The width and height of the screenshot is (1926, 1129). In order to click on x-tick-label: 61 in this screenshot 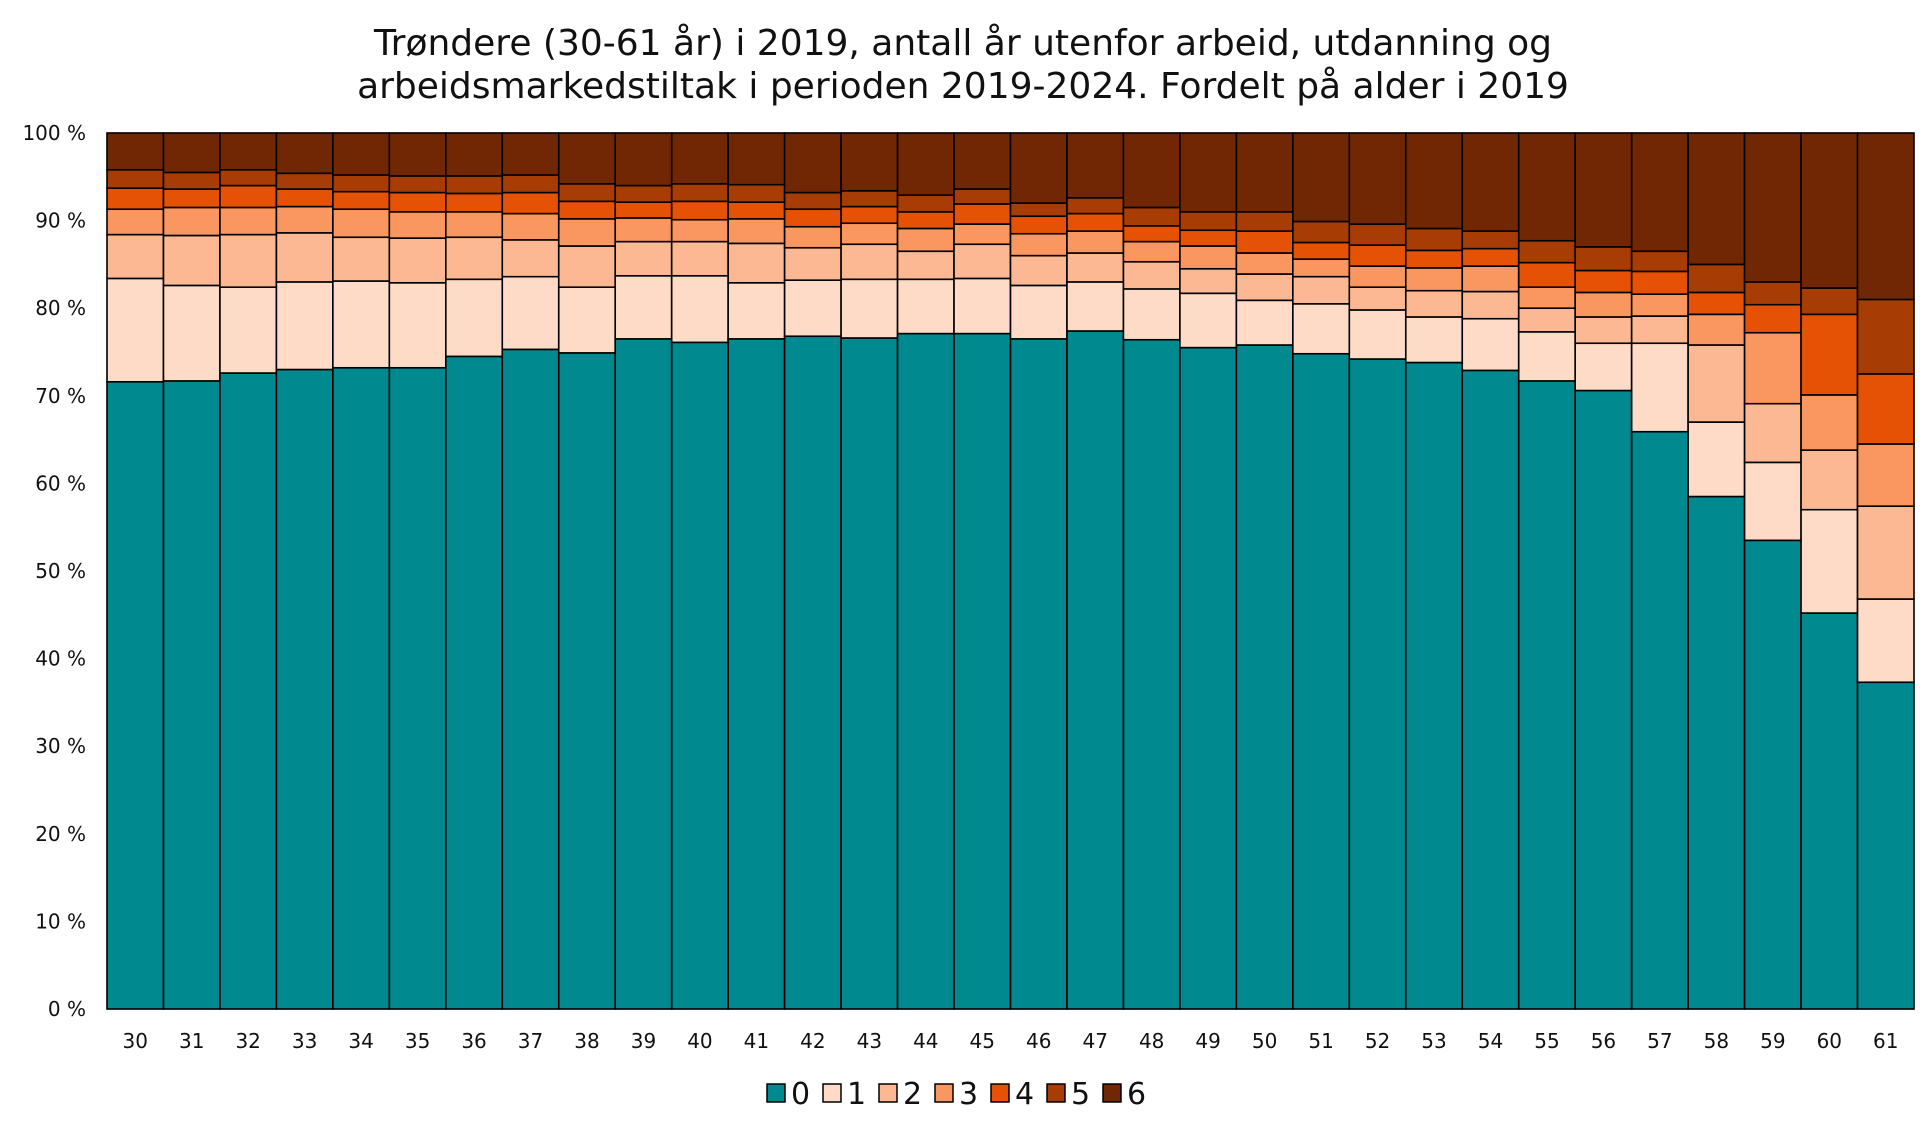, I will do `click(1885, 1041)`.